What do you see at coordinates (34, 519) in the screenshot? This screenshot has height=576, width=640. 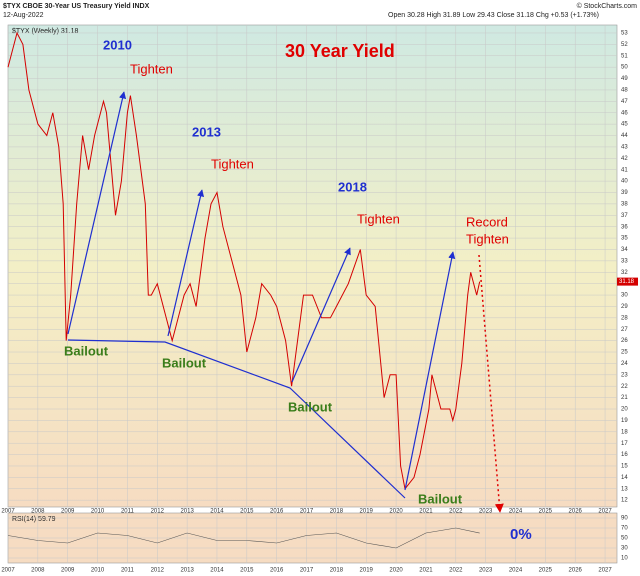 I see `rsi-legend: RSI(14) 59.79` at bounding box center [34, 519].